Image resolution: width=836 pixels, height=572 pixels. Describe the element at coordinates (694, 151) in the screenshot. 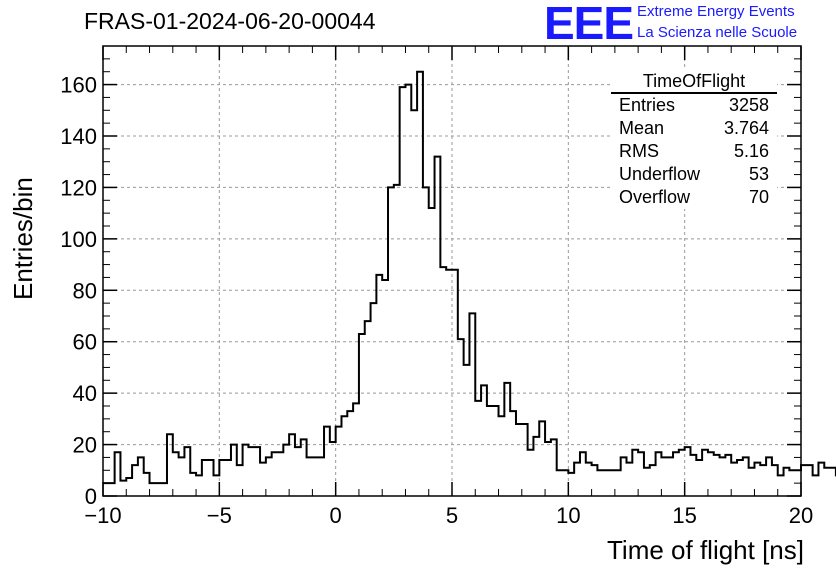

I see `stats-row: RMS 5.16` at that location.